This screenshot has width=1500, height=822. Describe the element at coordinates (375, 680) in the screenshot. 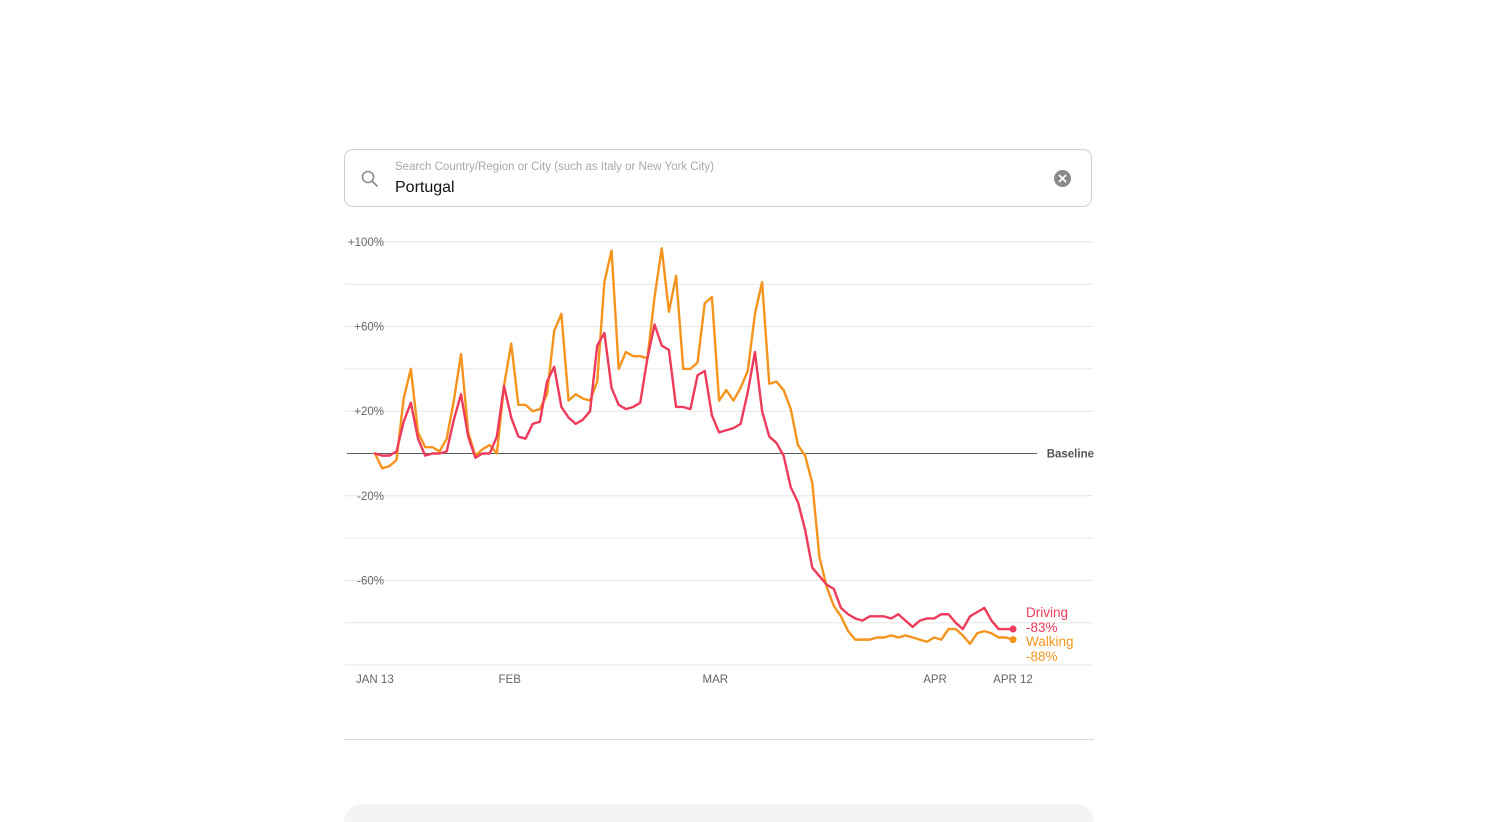

I see `x-tick-label: JAN 13` at that location.